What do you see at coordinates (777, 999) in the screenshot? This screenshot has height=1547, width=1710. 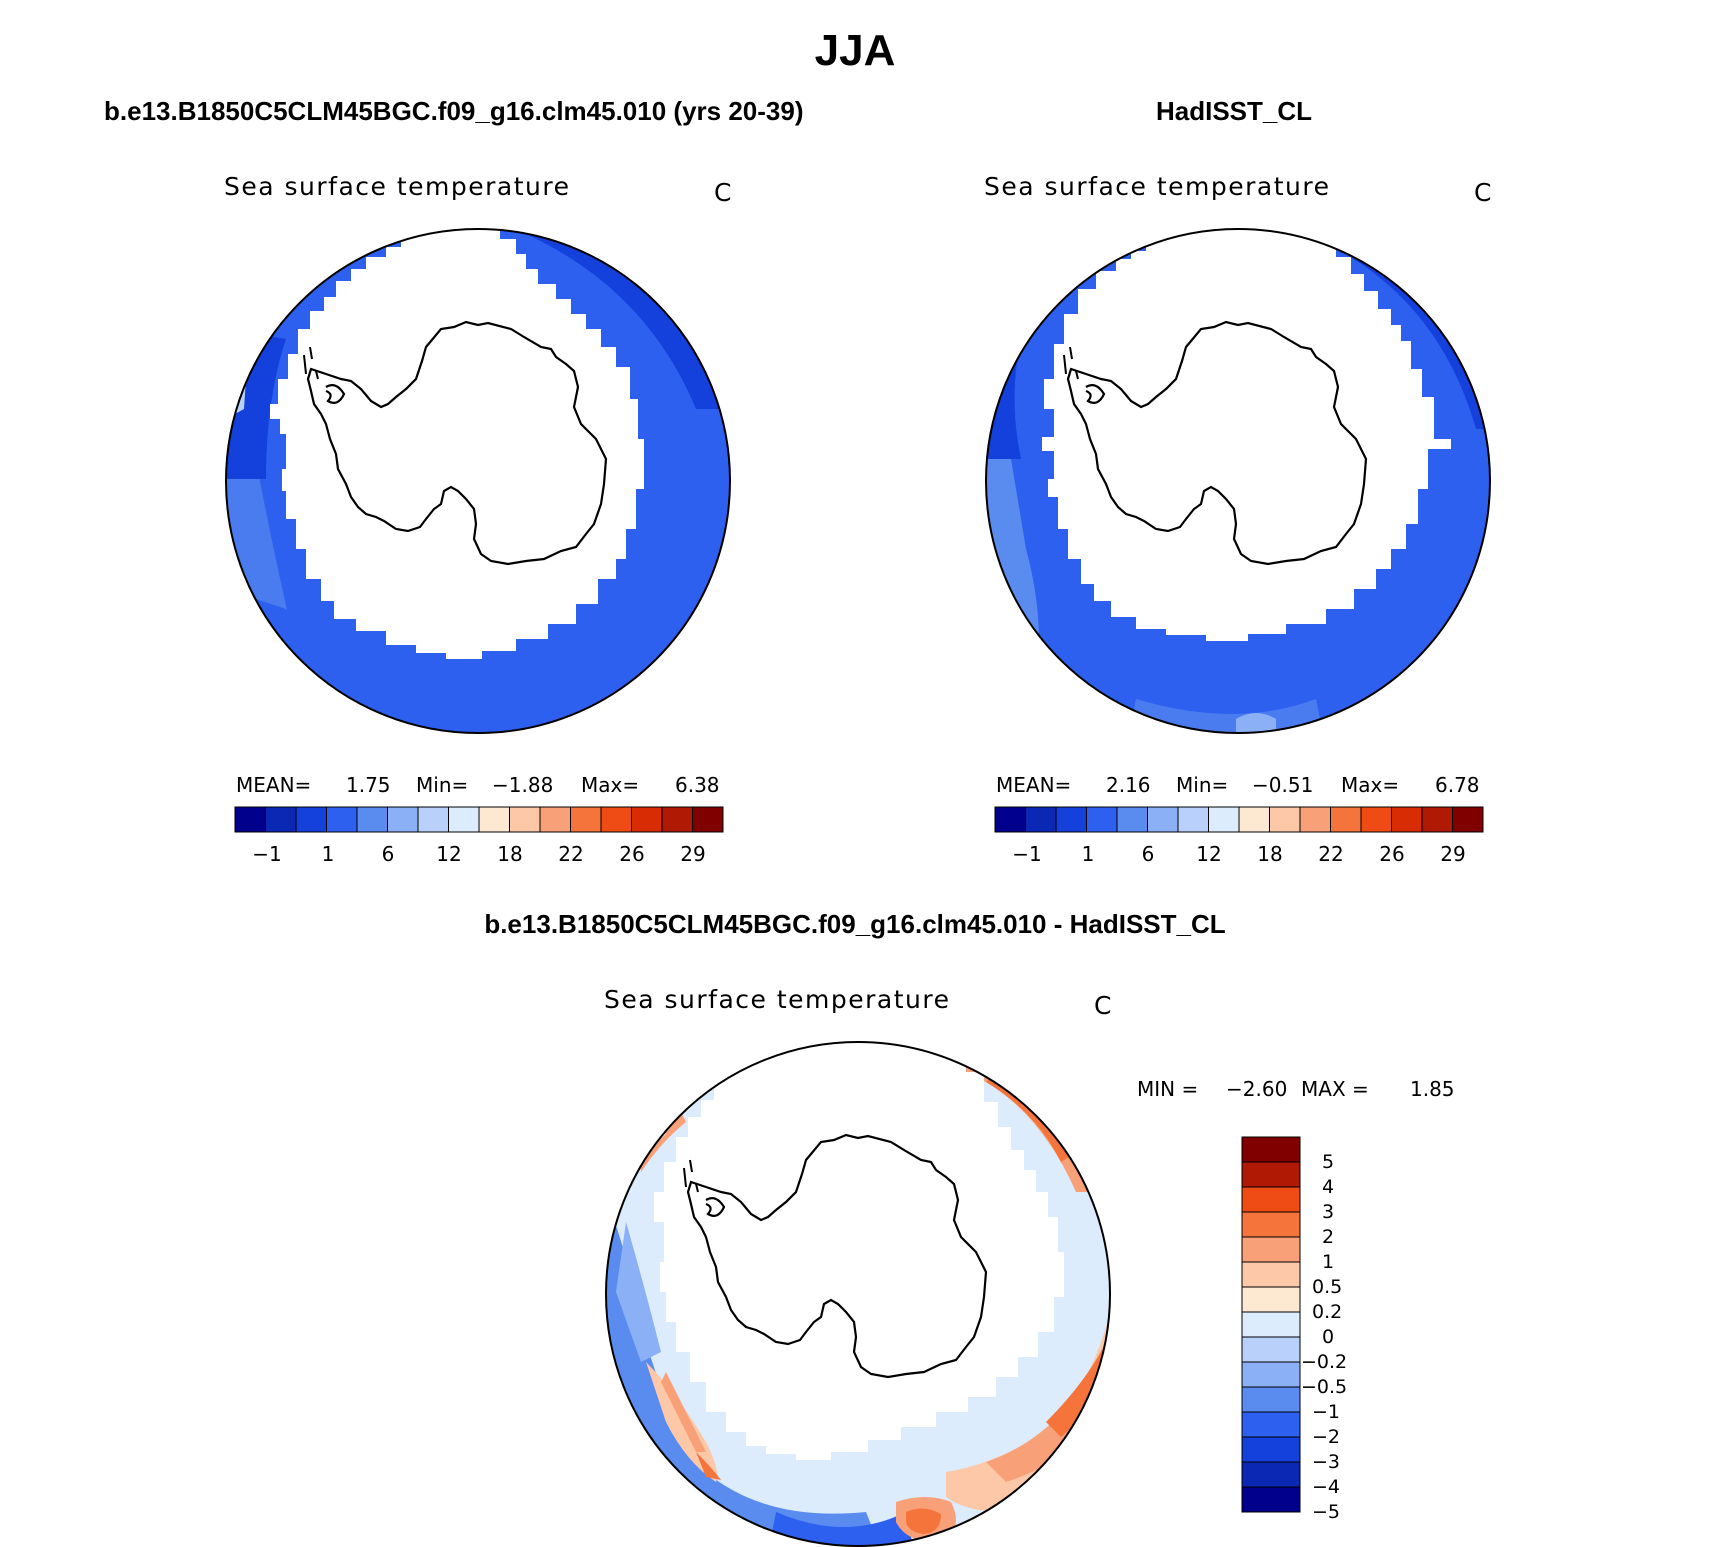 I see `diff-variable-label: Sea surface temperature` at bounding box center [777, 999].